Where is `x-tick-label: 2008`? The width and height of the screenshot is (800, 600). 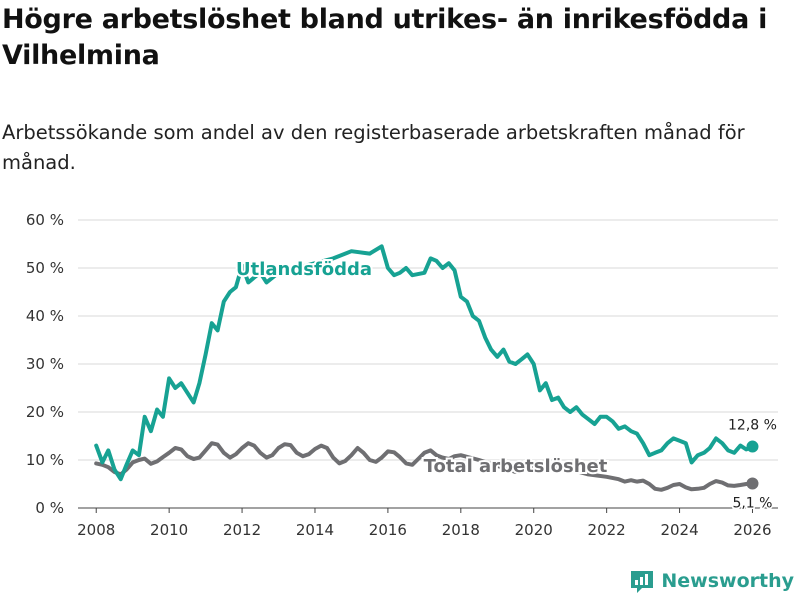
x-tick-label: 2008 is located at coordinates (96, 530).